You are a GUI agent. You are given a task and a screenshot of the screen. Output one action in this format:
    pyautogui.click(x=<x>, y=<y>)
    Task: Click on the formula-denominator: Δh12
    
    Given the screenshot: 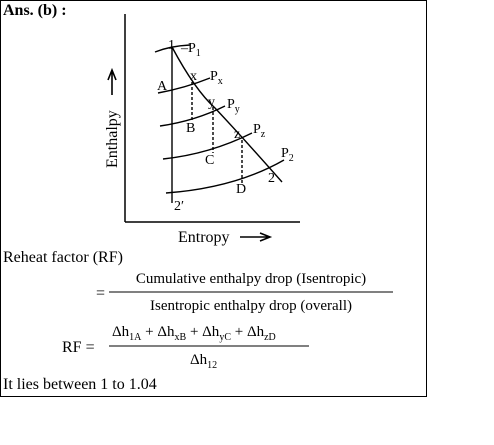 What is the action you would take?
    pyautogui.click(x=203, y=361)
    